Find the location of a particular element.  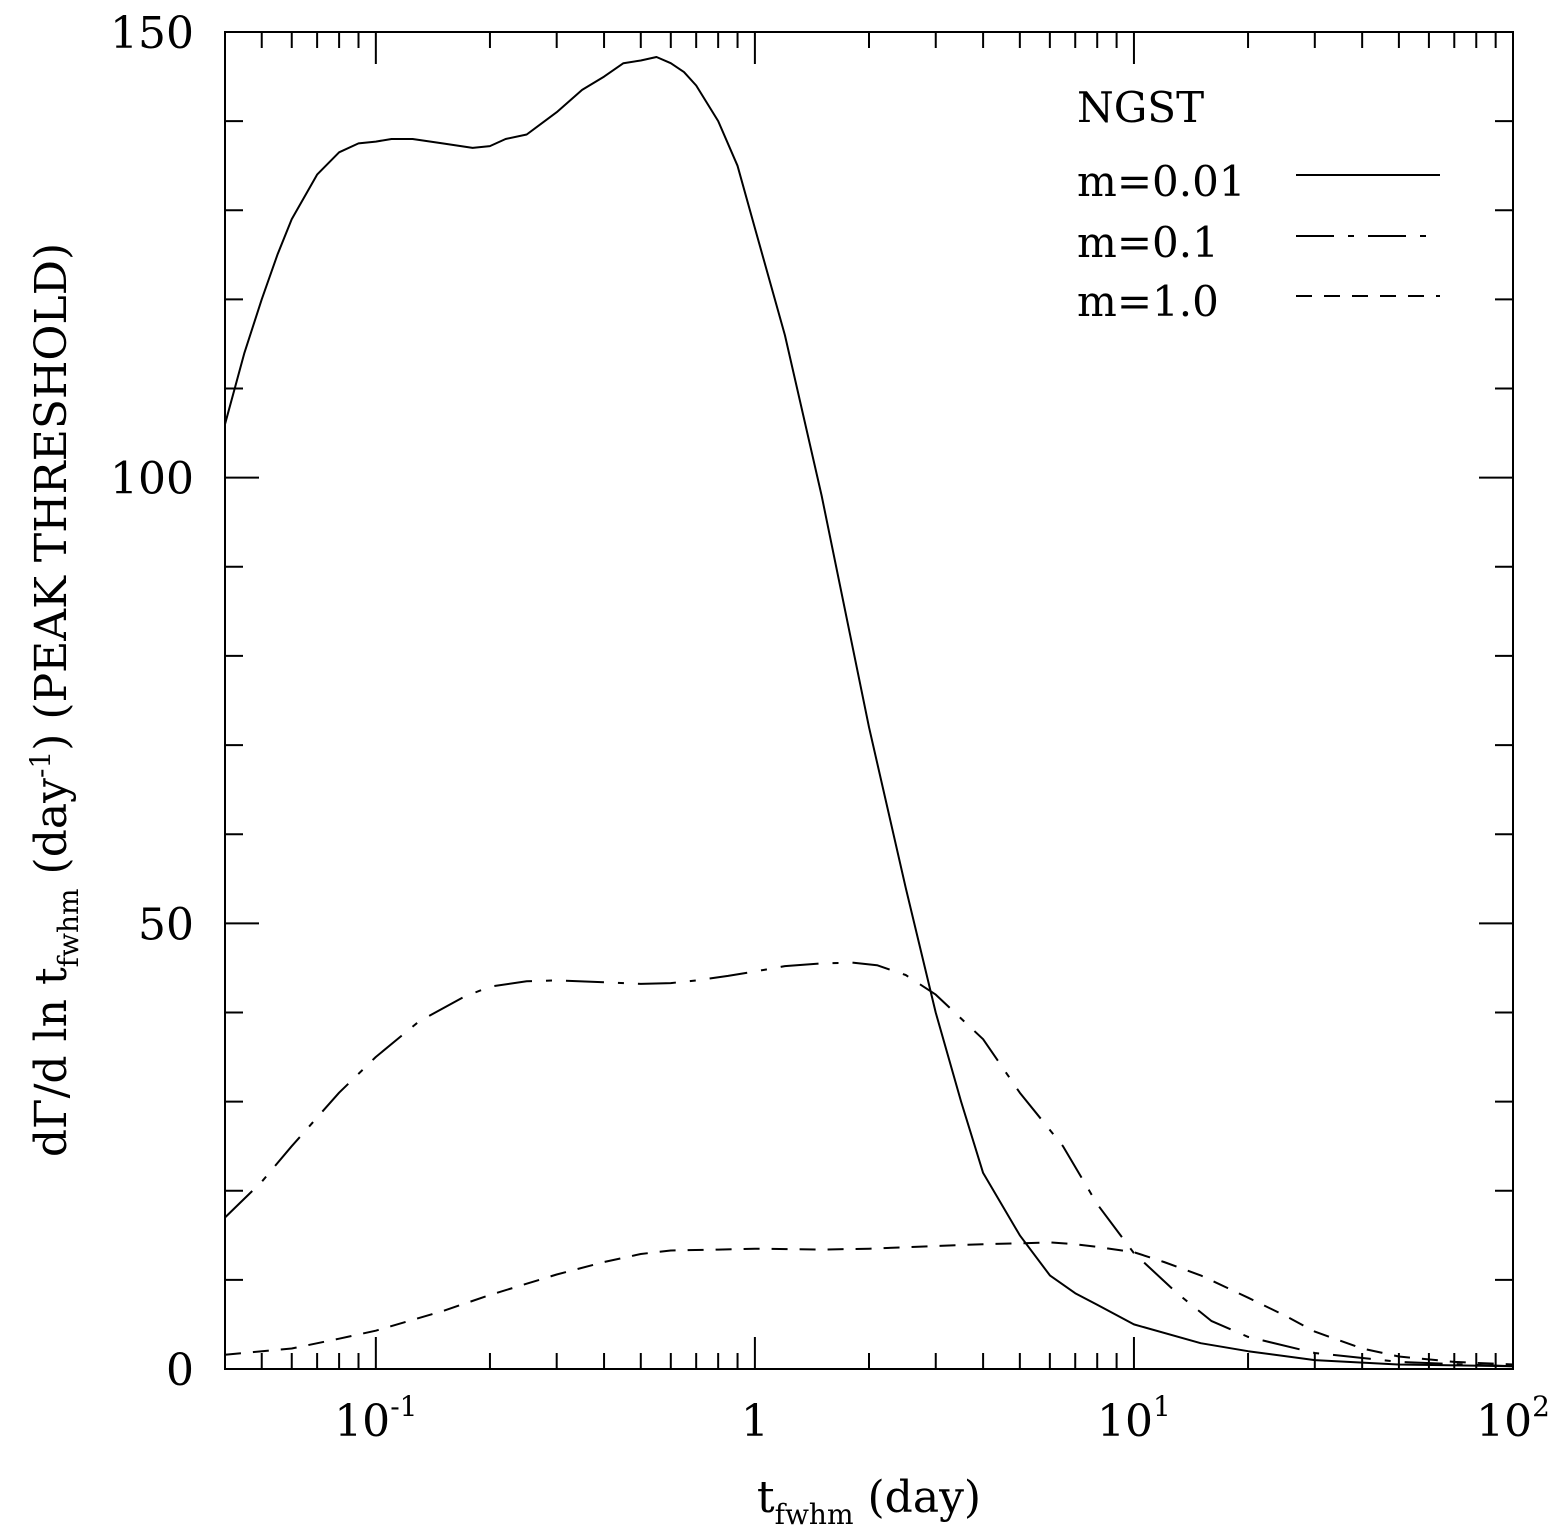

legend-label-2: m=1.0 is located at coordinates (1148, 301).